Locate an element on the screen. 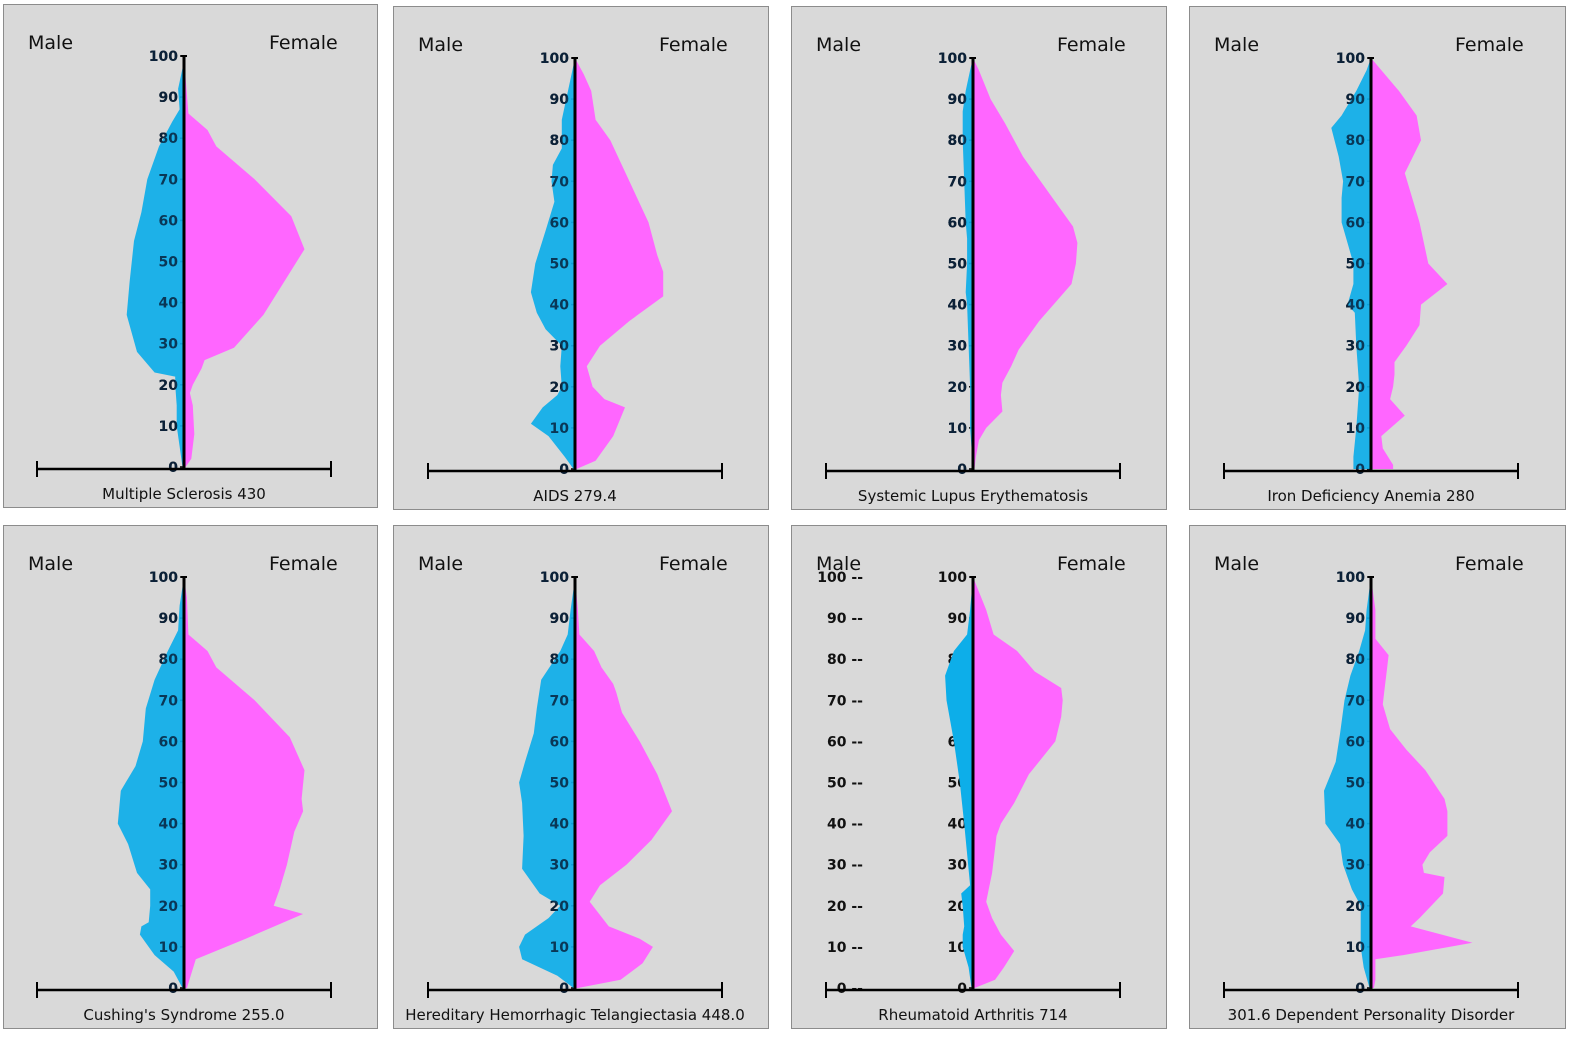  chart-title: Multiple Sclerosis 430 is located at coordinates (184, 494).